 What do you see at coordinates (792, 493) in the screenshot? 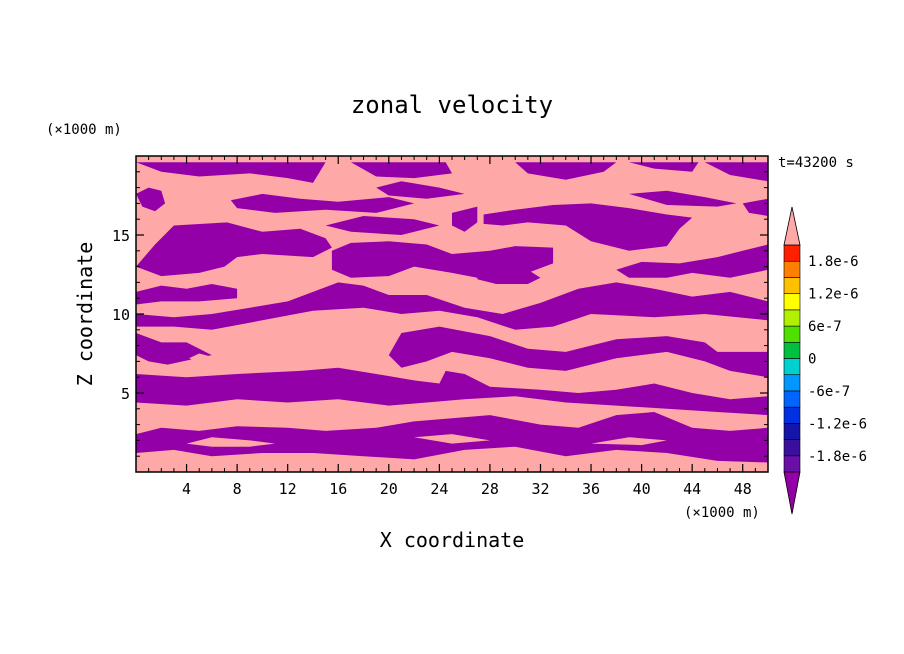
I see `colorbar-under-triangle` at bounding box center [792, 493].